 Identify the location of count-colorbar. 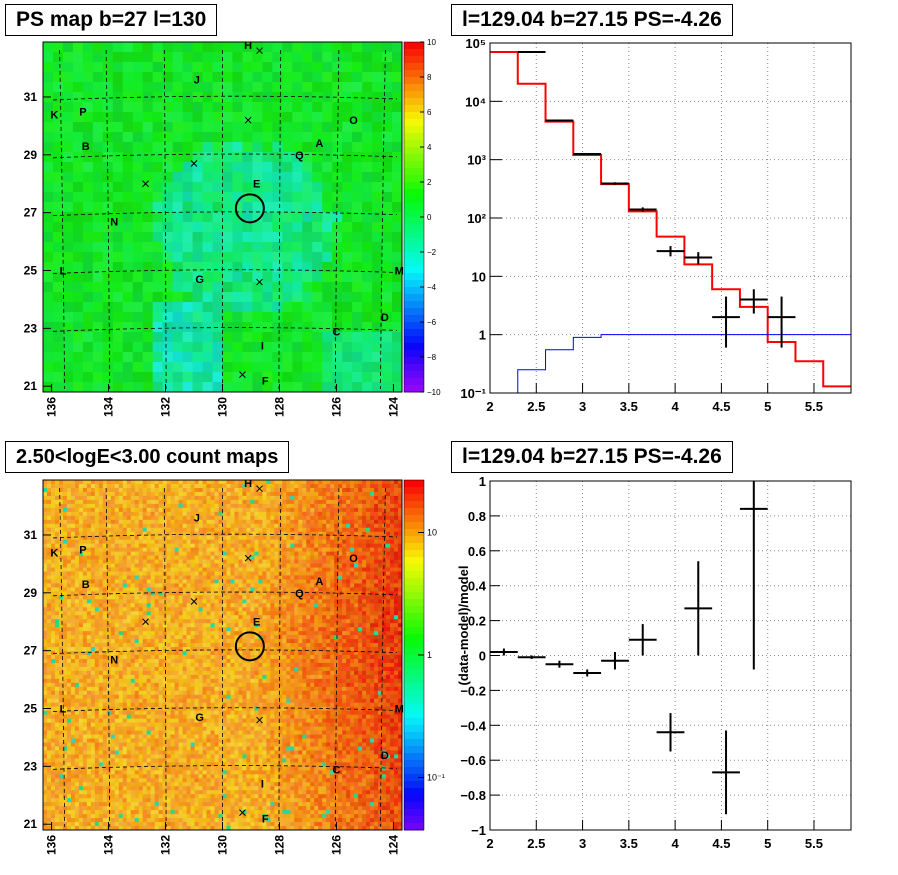
(414, 655).